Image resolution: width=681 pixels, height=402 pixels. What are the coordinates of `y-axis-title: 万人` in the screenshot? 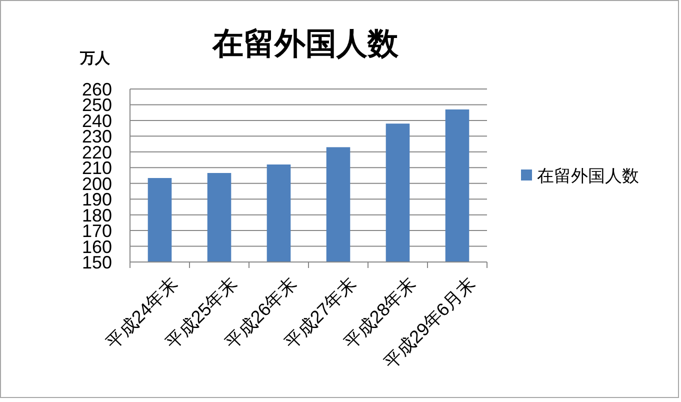 It's located at (95, 58).